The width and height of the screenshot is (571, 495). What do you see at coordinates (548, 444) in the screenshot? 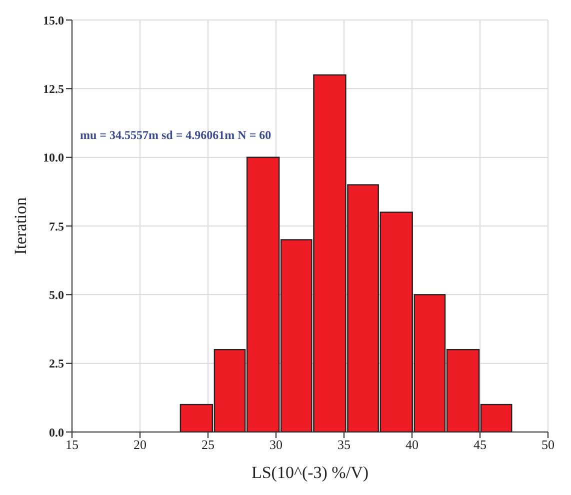
I see `x-tick-label: 50` at bounding box center [548, 444].